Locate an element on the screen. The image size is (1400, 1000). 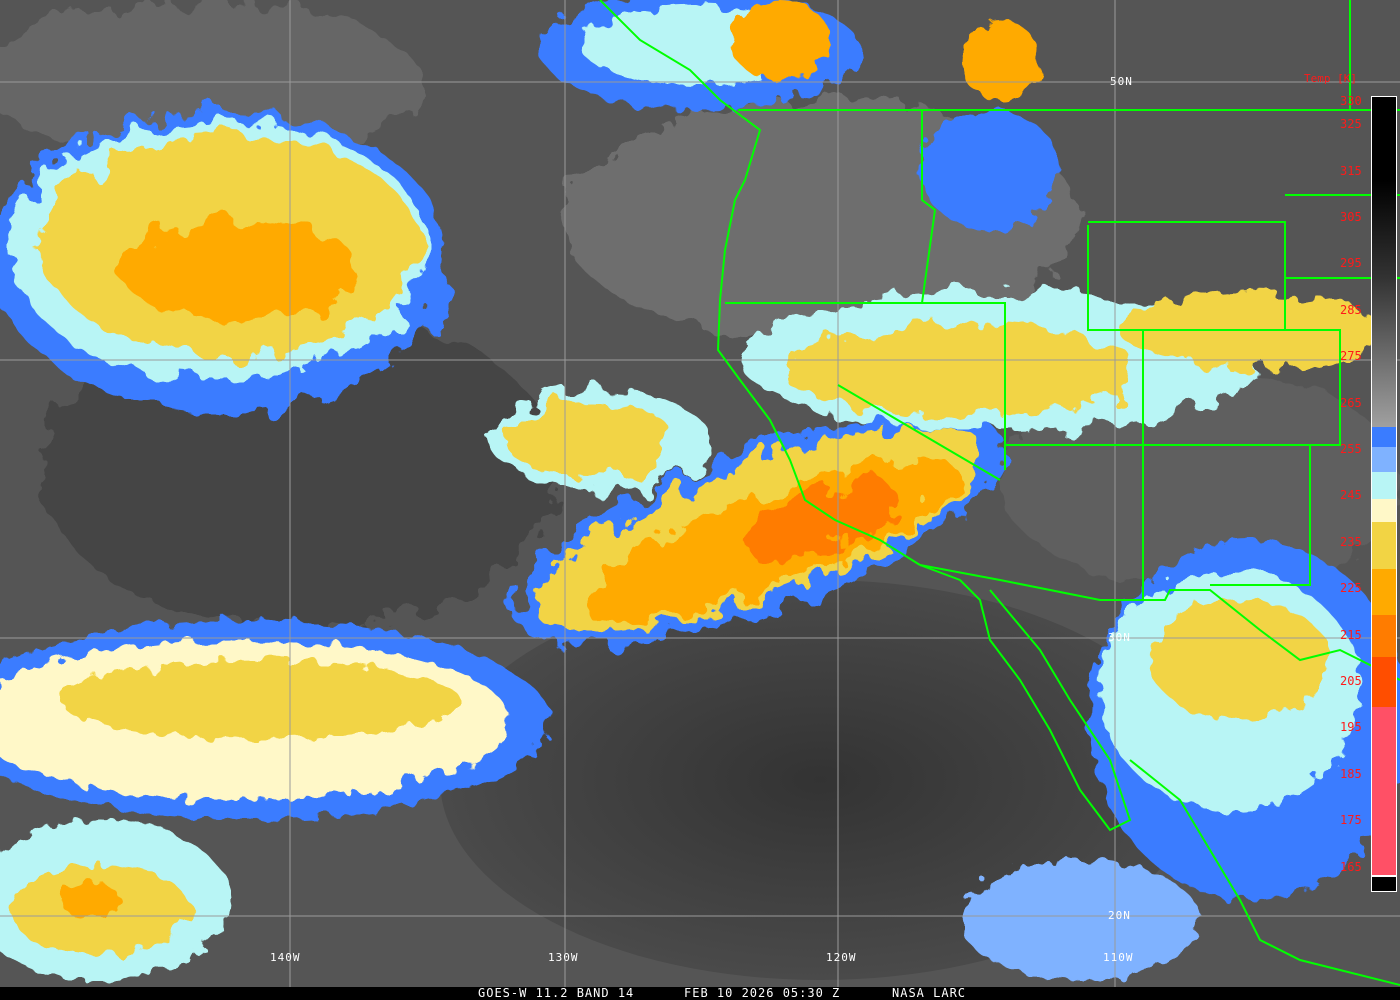
lat-label-30n: 30N is located at coordinates (1119, 637).